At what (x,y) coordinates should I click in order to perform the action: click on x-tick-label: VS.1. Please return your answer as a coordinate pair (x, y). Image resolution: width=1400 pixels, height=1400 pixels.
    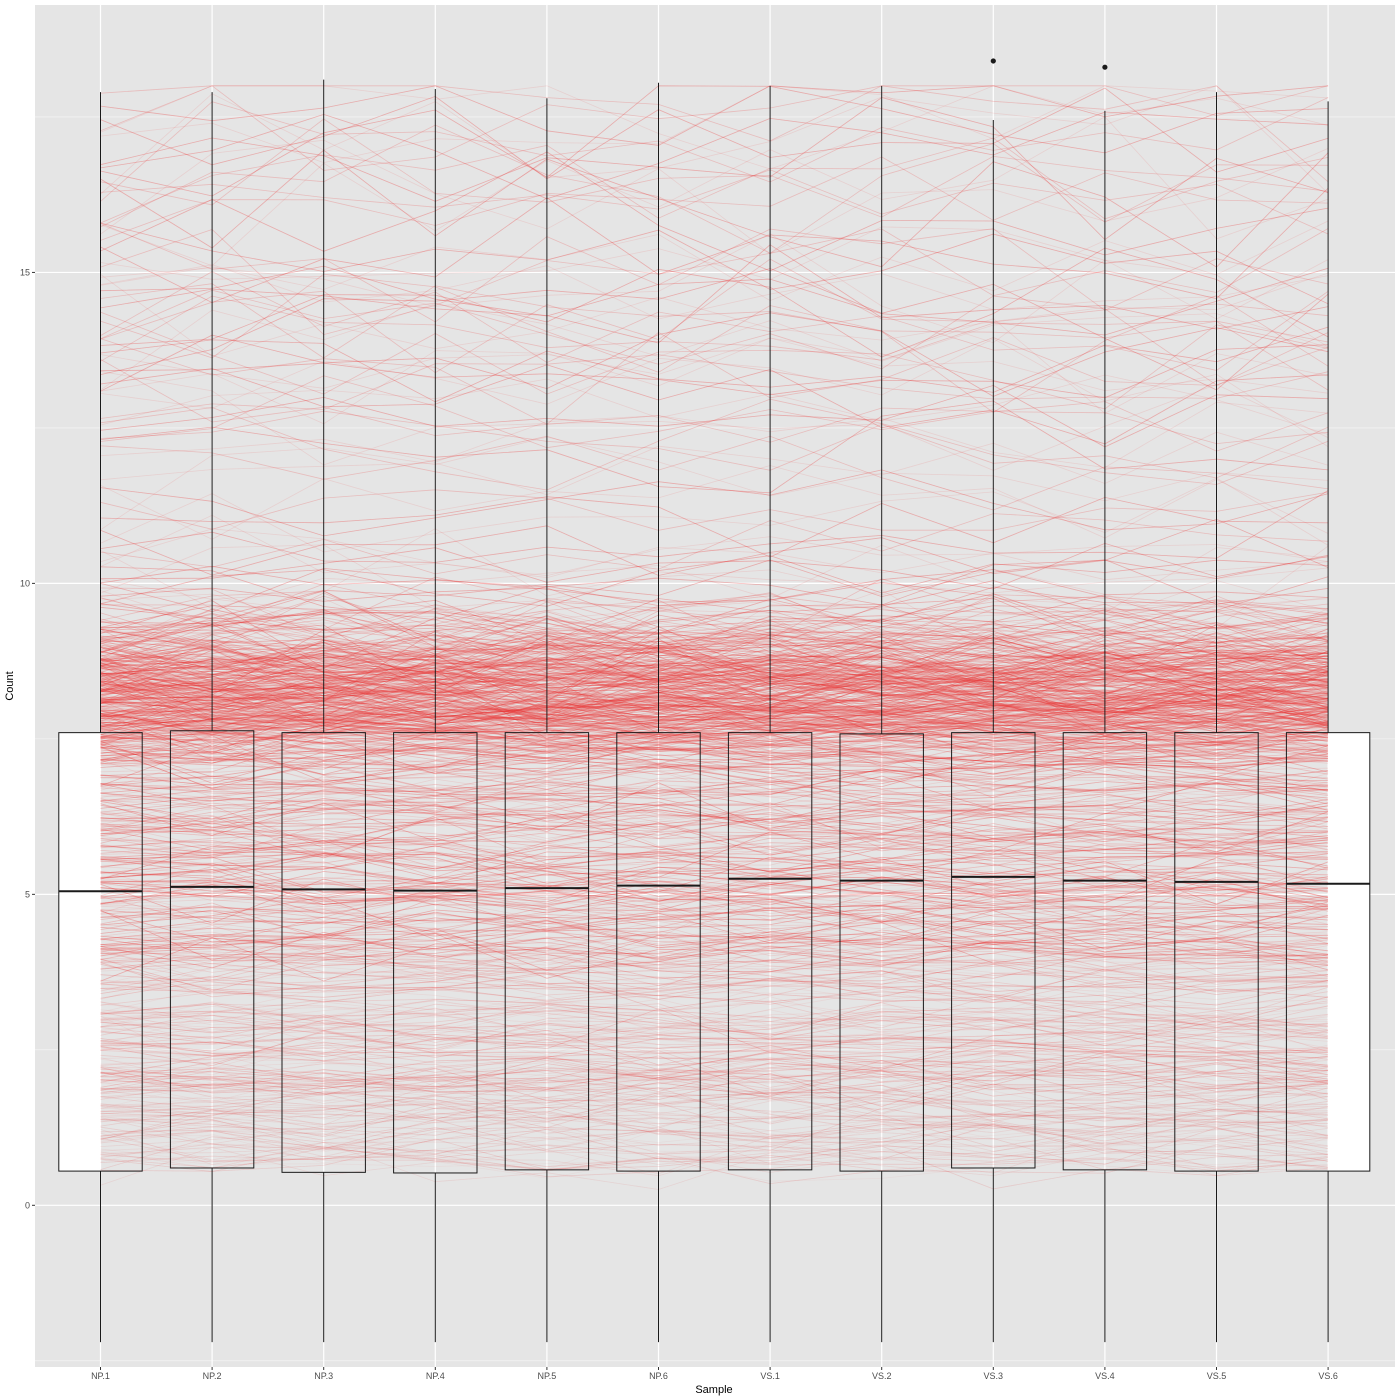
    Looking at the image, I should click on (770, 1376).